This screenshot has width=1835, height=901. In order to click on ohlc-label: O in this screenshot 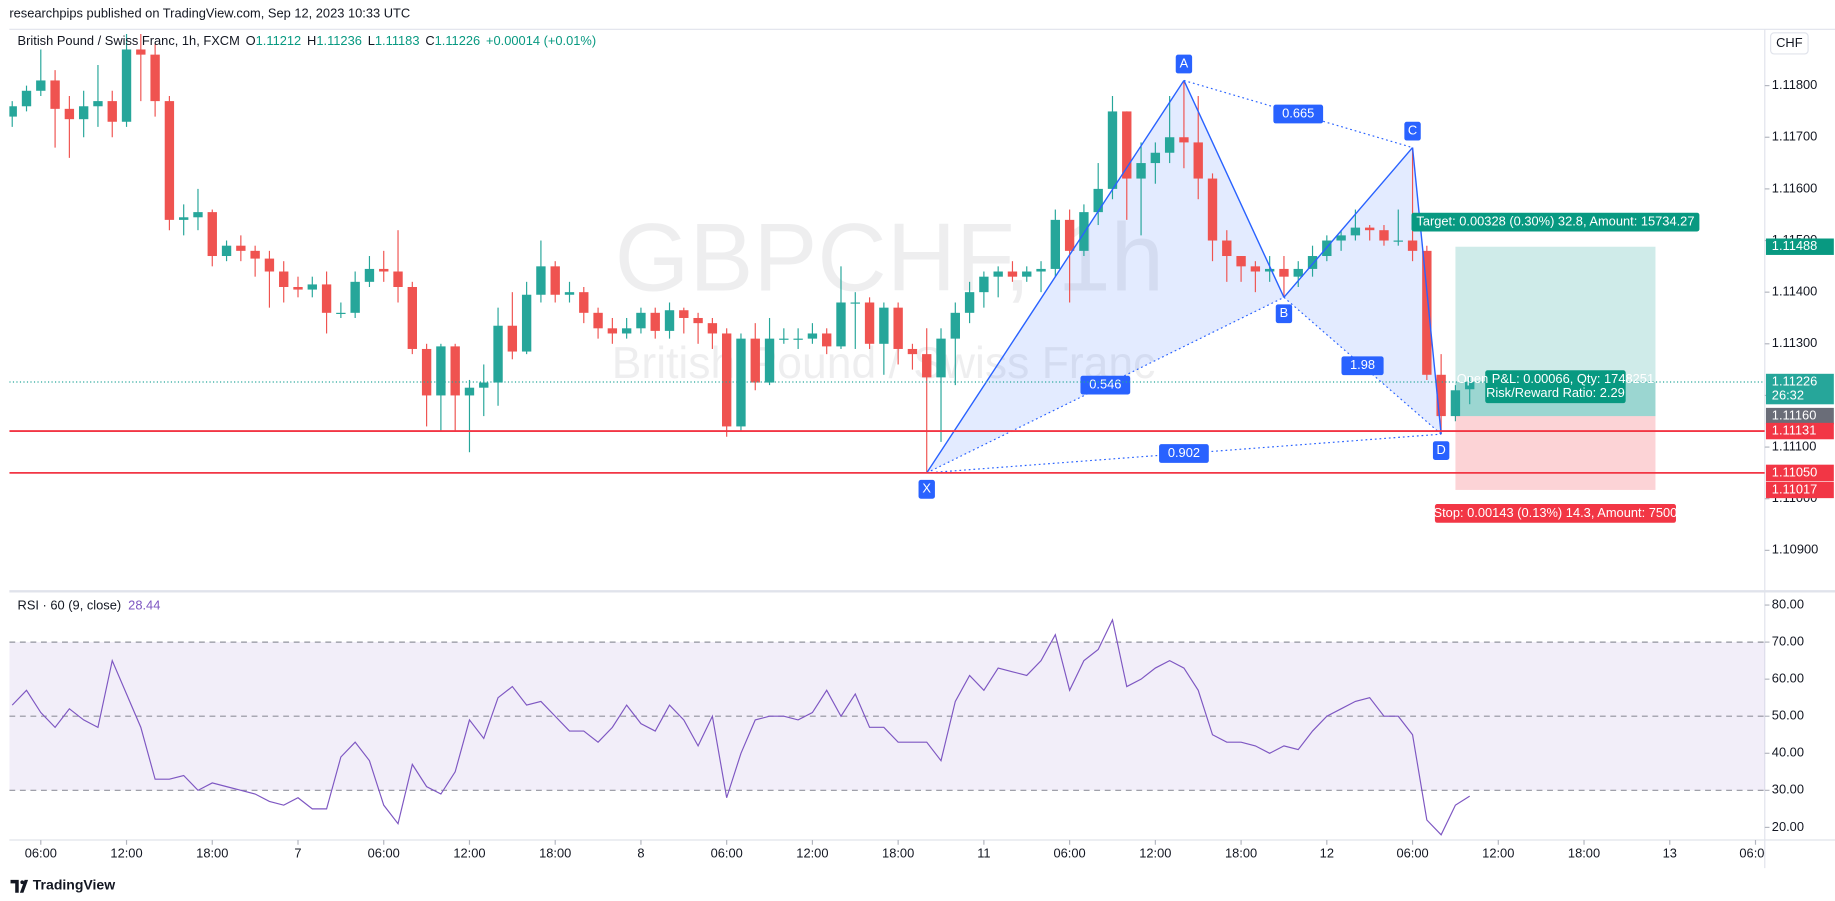, I will do `click(251, 41)`.